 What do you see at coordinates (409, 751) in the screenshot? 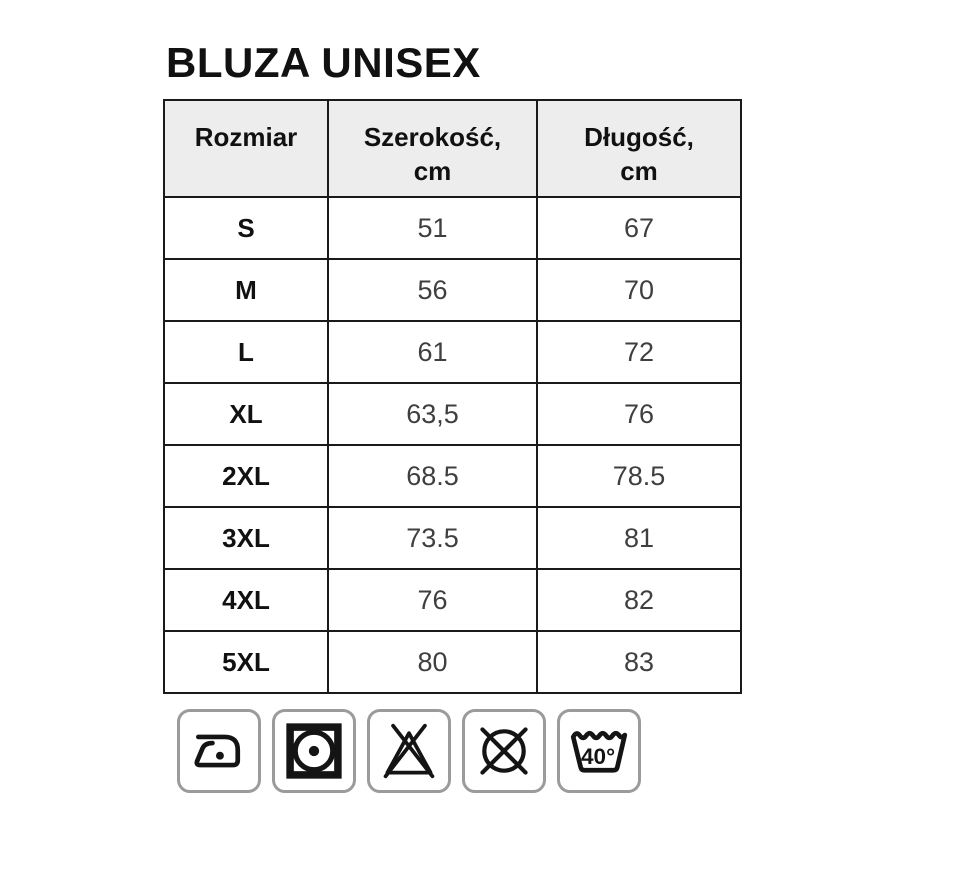
I see `do-not-bleach-icon` at bounding box center [409, 751].